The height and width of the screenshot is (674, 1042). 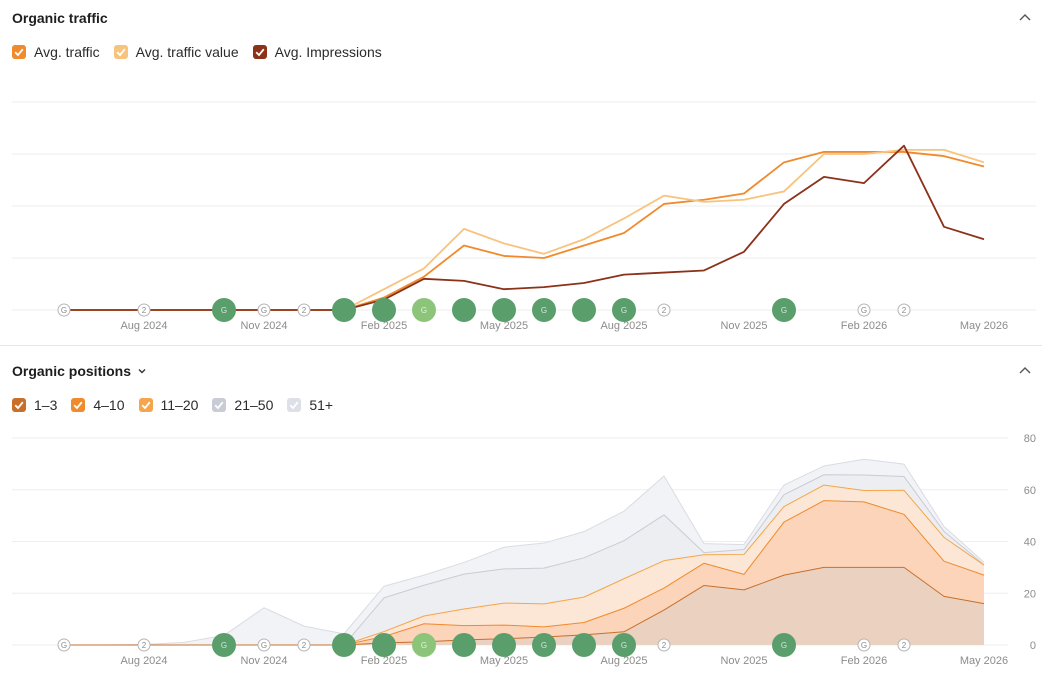 What do you see at coordinates (524, 606) in the screenshot?
I see `series-area` at bounding box center [524, 606].